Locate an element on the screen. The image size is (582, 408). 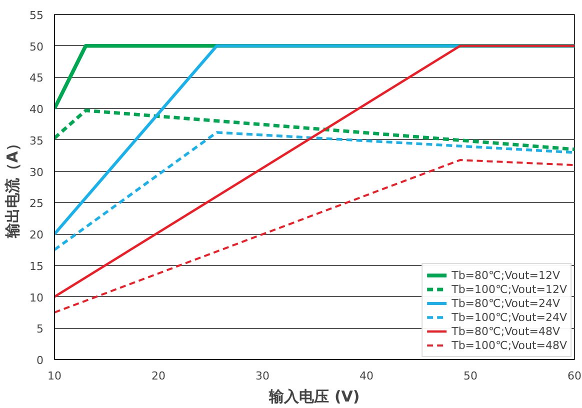
legend-label: Tb=80℃;Vout=12V is located at coordinates (506, 275).